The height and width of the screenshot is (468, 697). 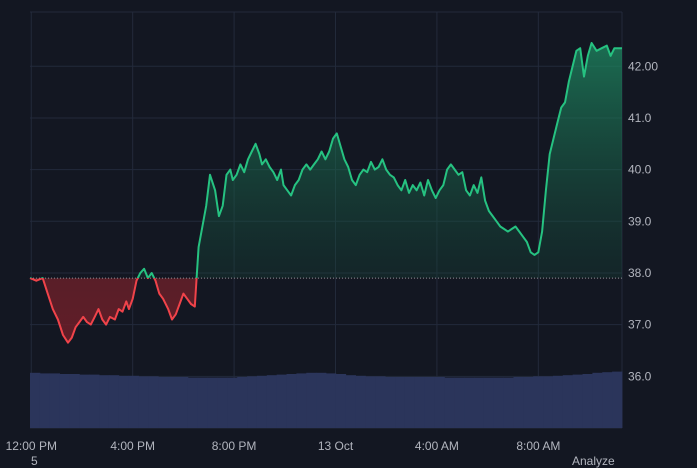 I want to click on y-axis: 42.00 41.0 40.0 39.0 38.0 37.0 36.0, so click(x=643, y=221).